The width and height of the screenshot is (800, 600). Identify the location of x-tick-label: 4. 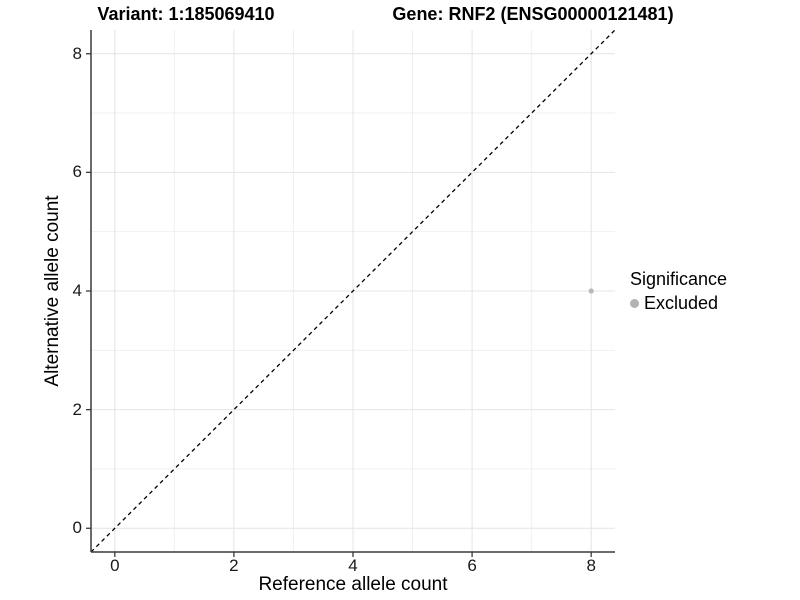
(353, 565).